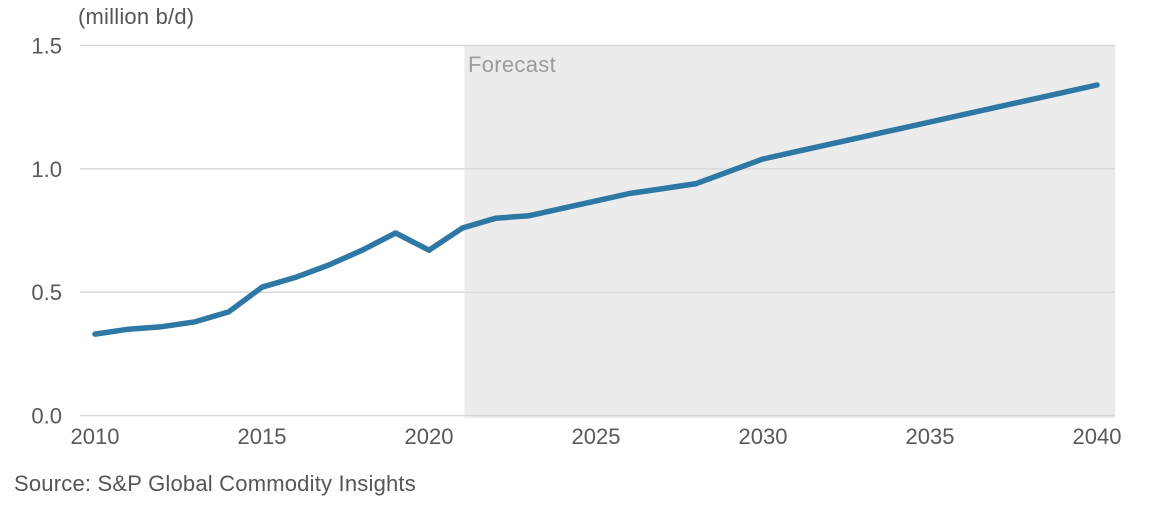  Describe the element at coordinates (46, 416) in the screenshot. I see `y-tick-label: 0.0` at that location.